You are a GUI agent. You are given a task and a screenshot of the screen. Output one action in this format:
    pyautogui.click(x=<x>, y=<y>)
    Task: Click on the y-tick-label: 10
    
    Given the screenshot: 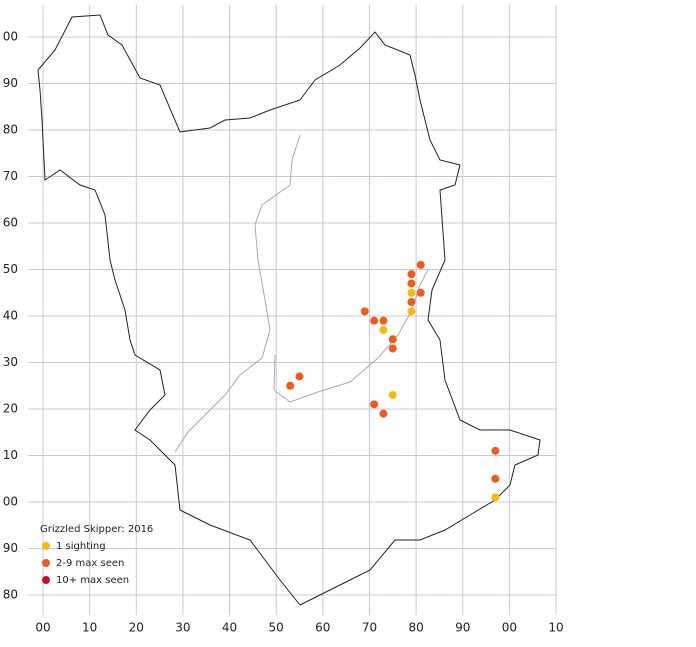 What is the action you would take?
    pyautogui.click(x=10, y=455)
    